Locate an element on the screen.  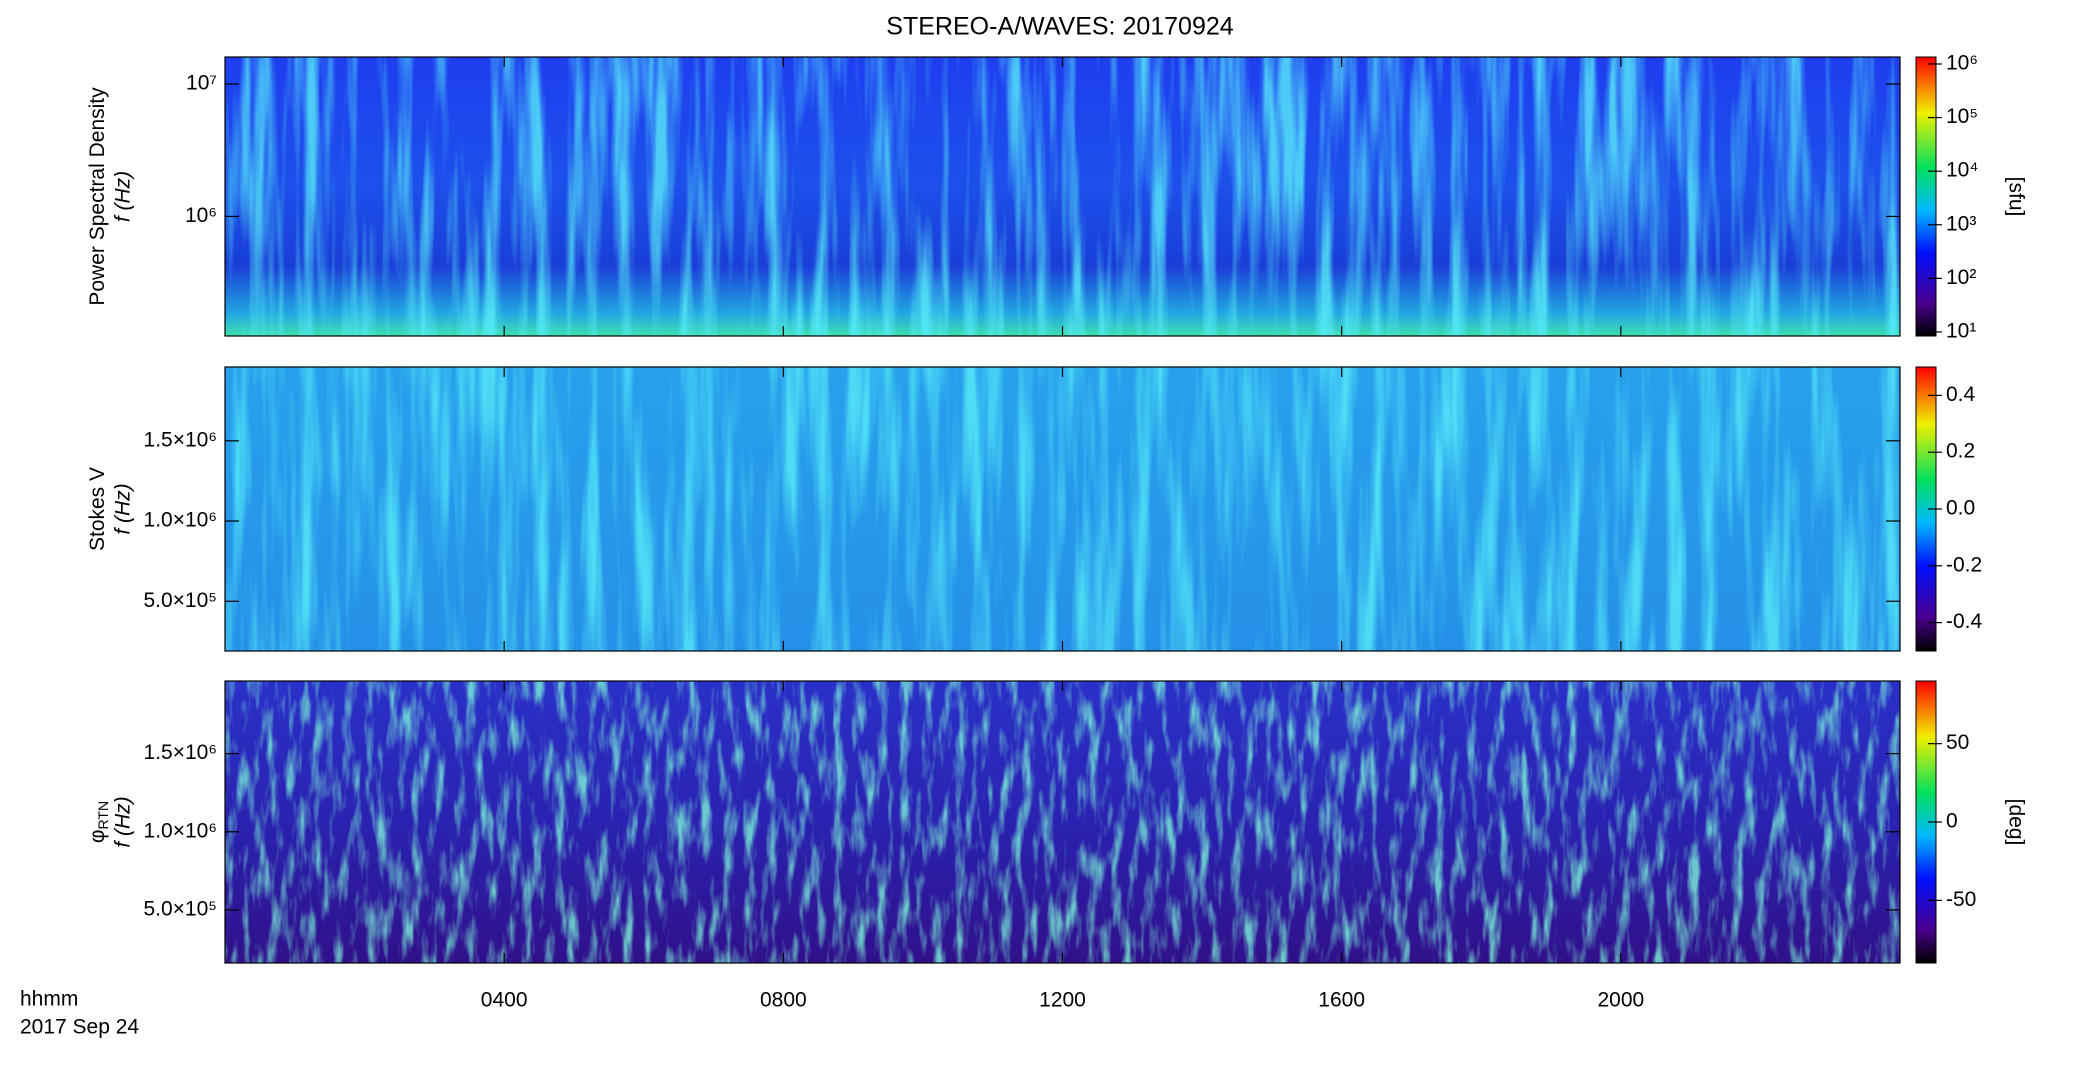
y-axis-label-text: Power Spectral Density is located at coordinates (97, 196).